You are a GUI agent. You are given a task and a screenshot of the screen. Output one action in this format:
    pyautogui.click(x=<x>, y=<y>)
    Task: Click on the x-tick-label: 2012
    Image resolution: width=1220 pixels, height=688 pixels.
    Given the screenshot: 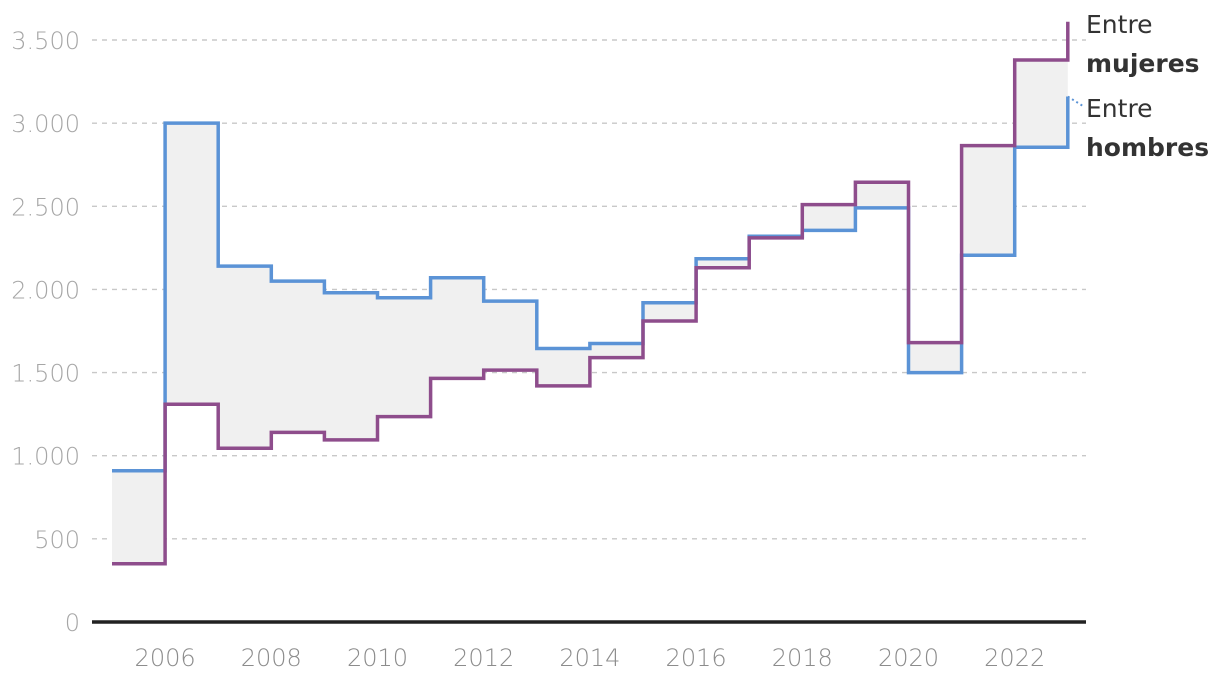 What is the action you would take?
    pyautogui.click(x=483, y=658)
    